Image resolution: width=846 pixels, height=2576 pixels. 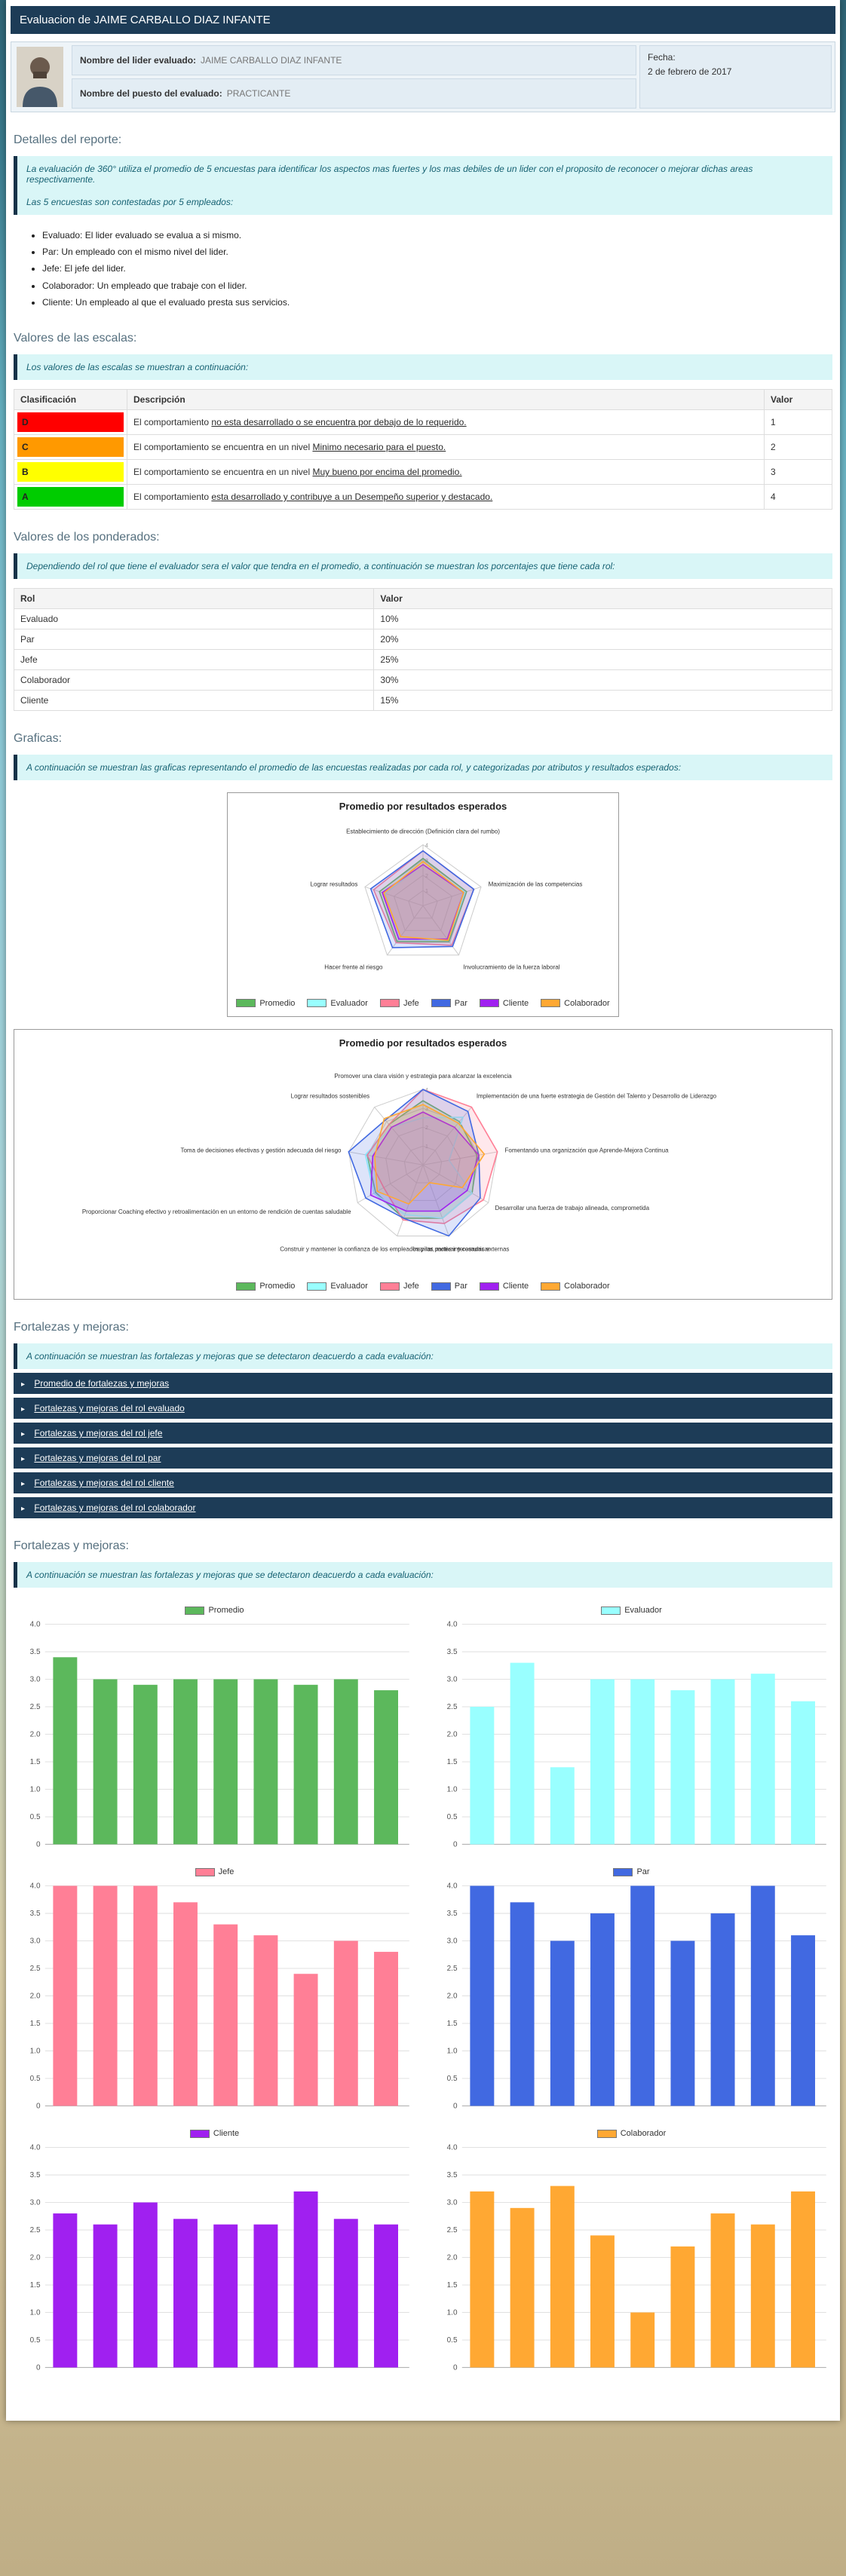 I want to click on evaluee-name-label: Nombre del lider evaluado:, so click(x=138, y=60).